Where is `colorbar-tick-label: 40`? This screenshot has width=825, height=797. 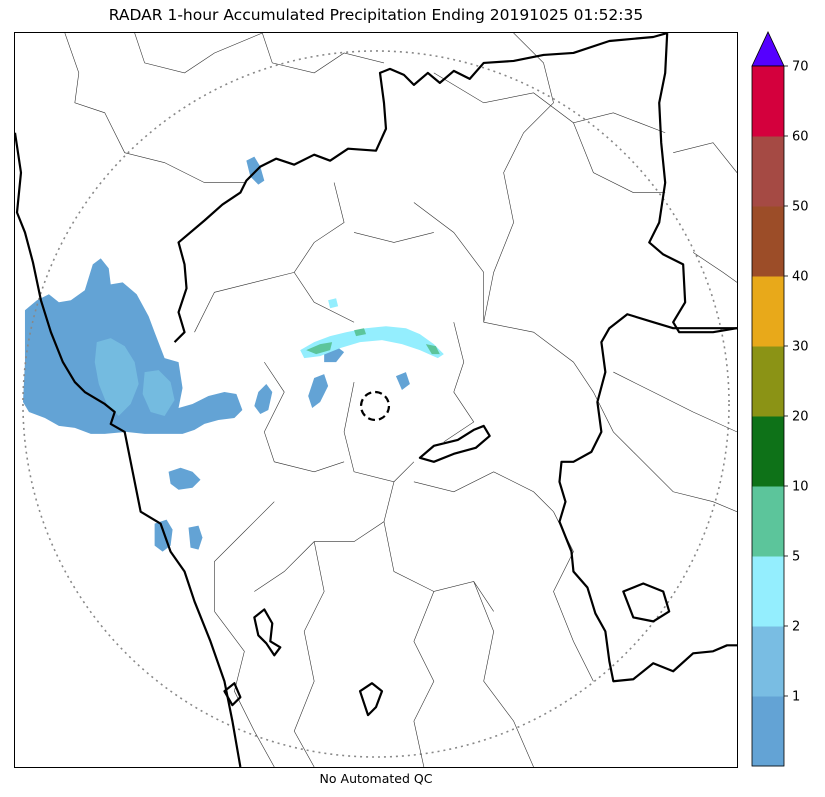
colorbar-tick-label: 40 is located at coordinates (800, 277).